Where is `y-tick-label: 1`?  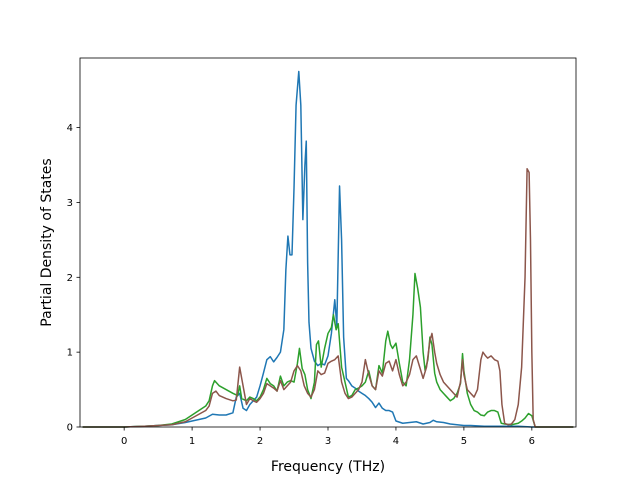
y-tick-label: 1 is located at coordinates (70, 353).